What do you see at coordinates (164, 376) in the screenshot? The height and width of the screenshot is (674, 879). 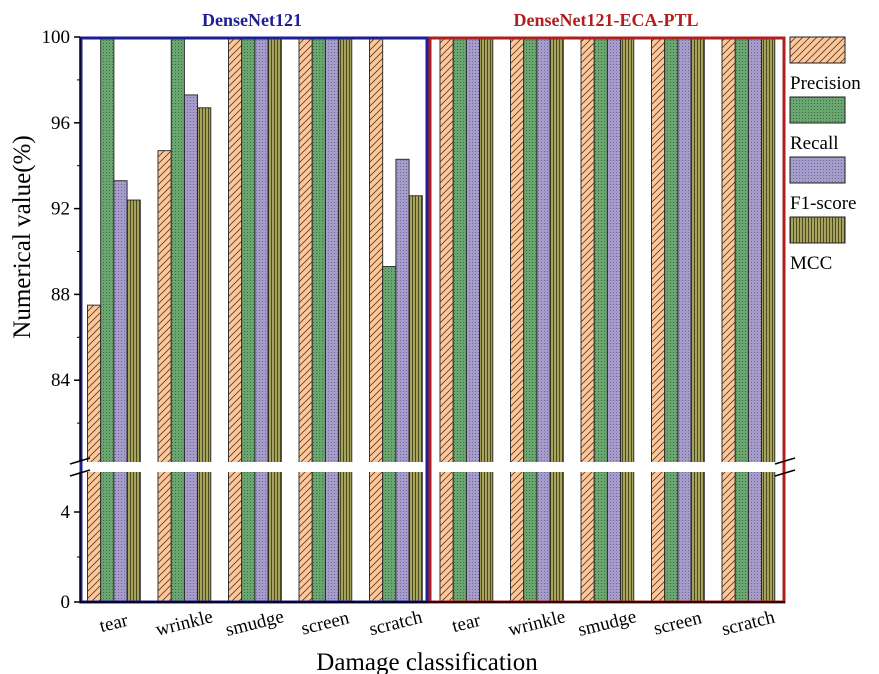 I see `bar-1-wrinkle-precision` at bounding box center [164, 376].